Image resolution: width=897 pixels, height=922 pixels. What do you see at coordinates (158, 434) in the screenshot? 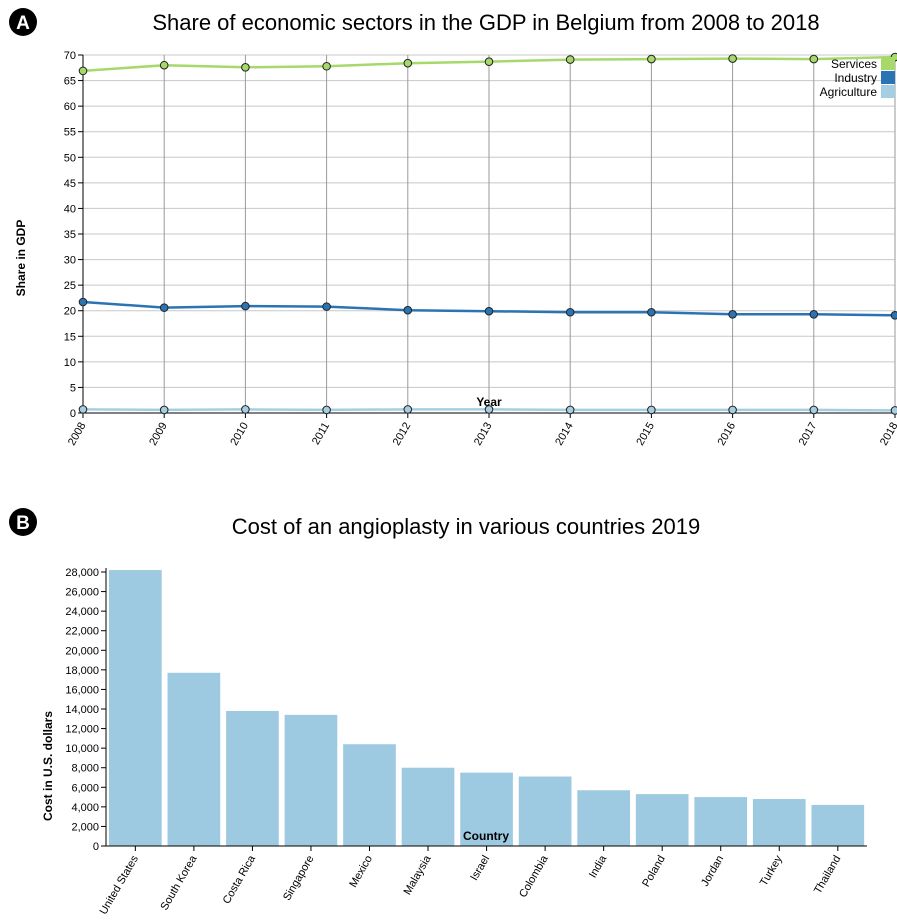
I see `x-tick-label: 2009` at bounding box center [158, 434].